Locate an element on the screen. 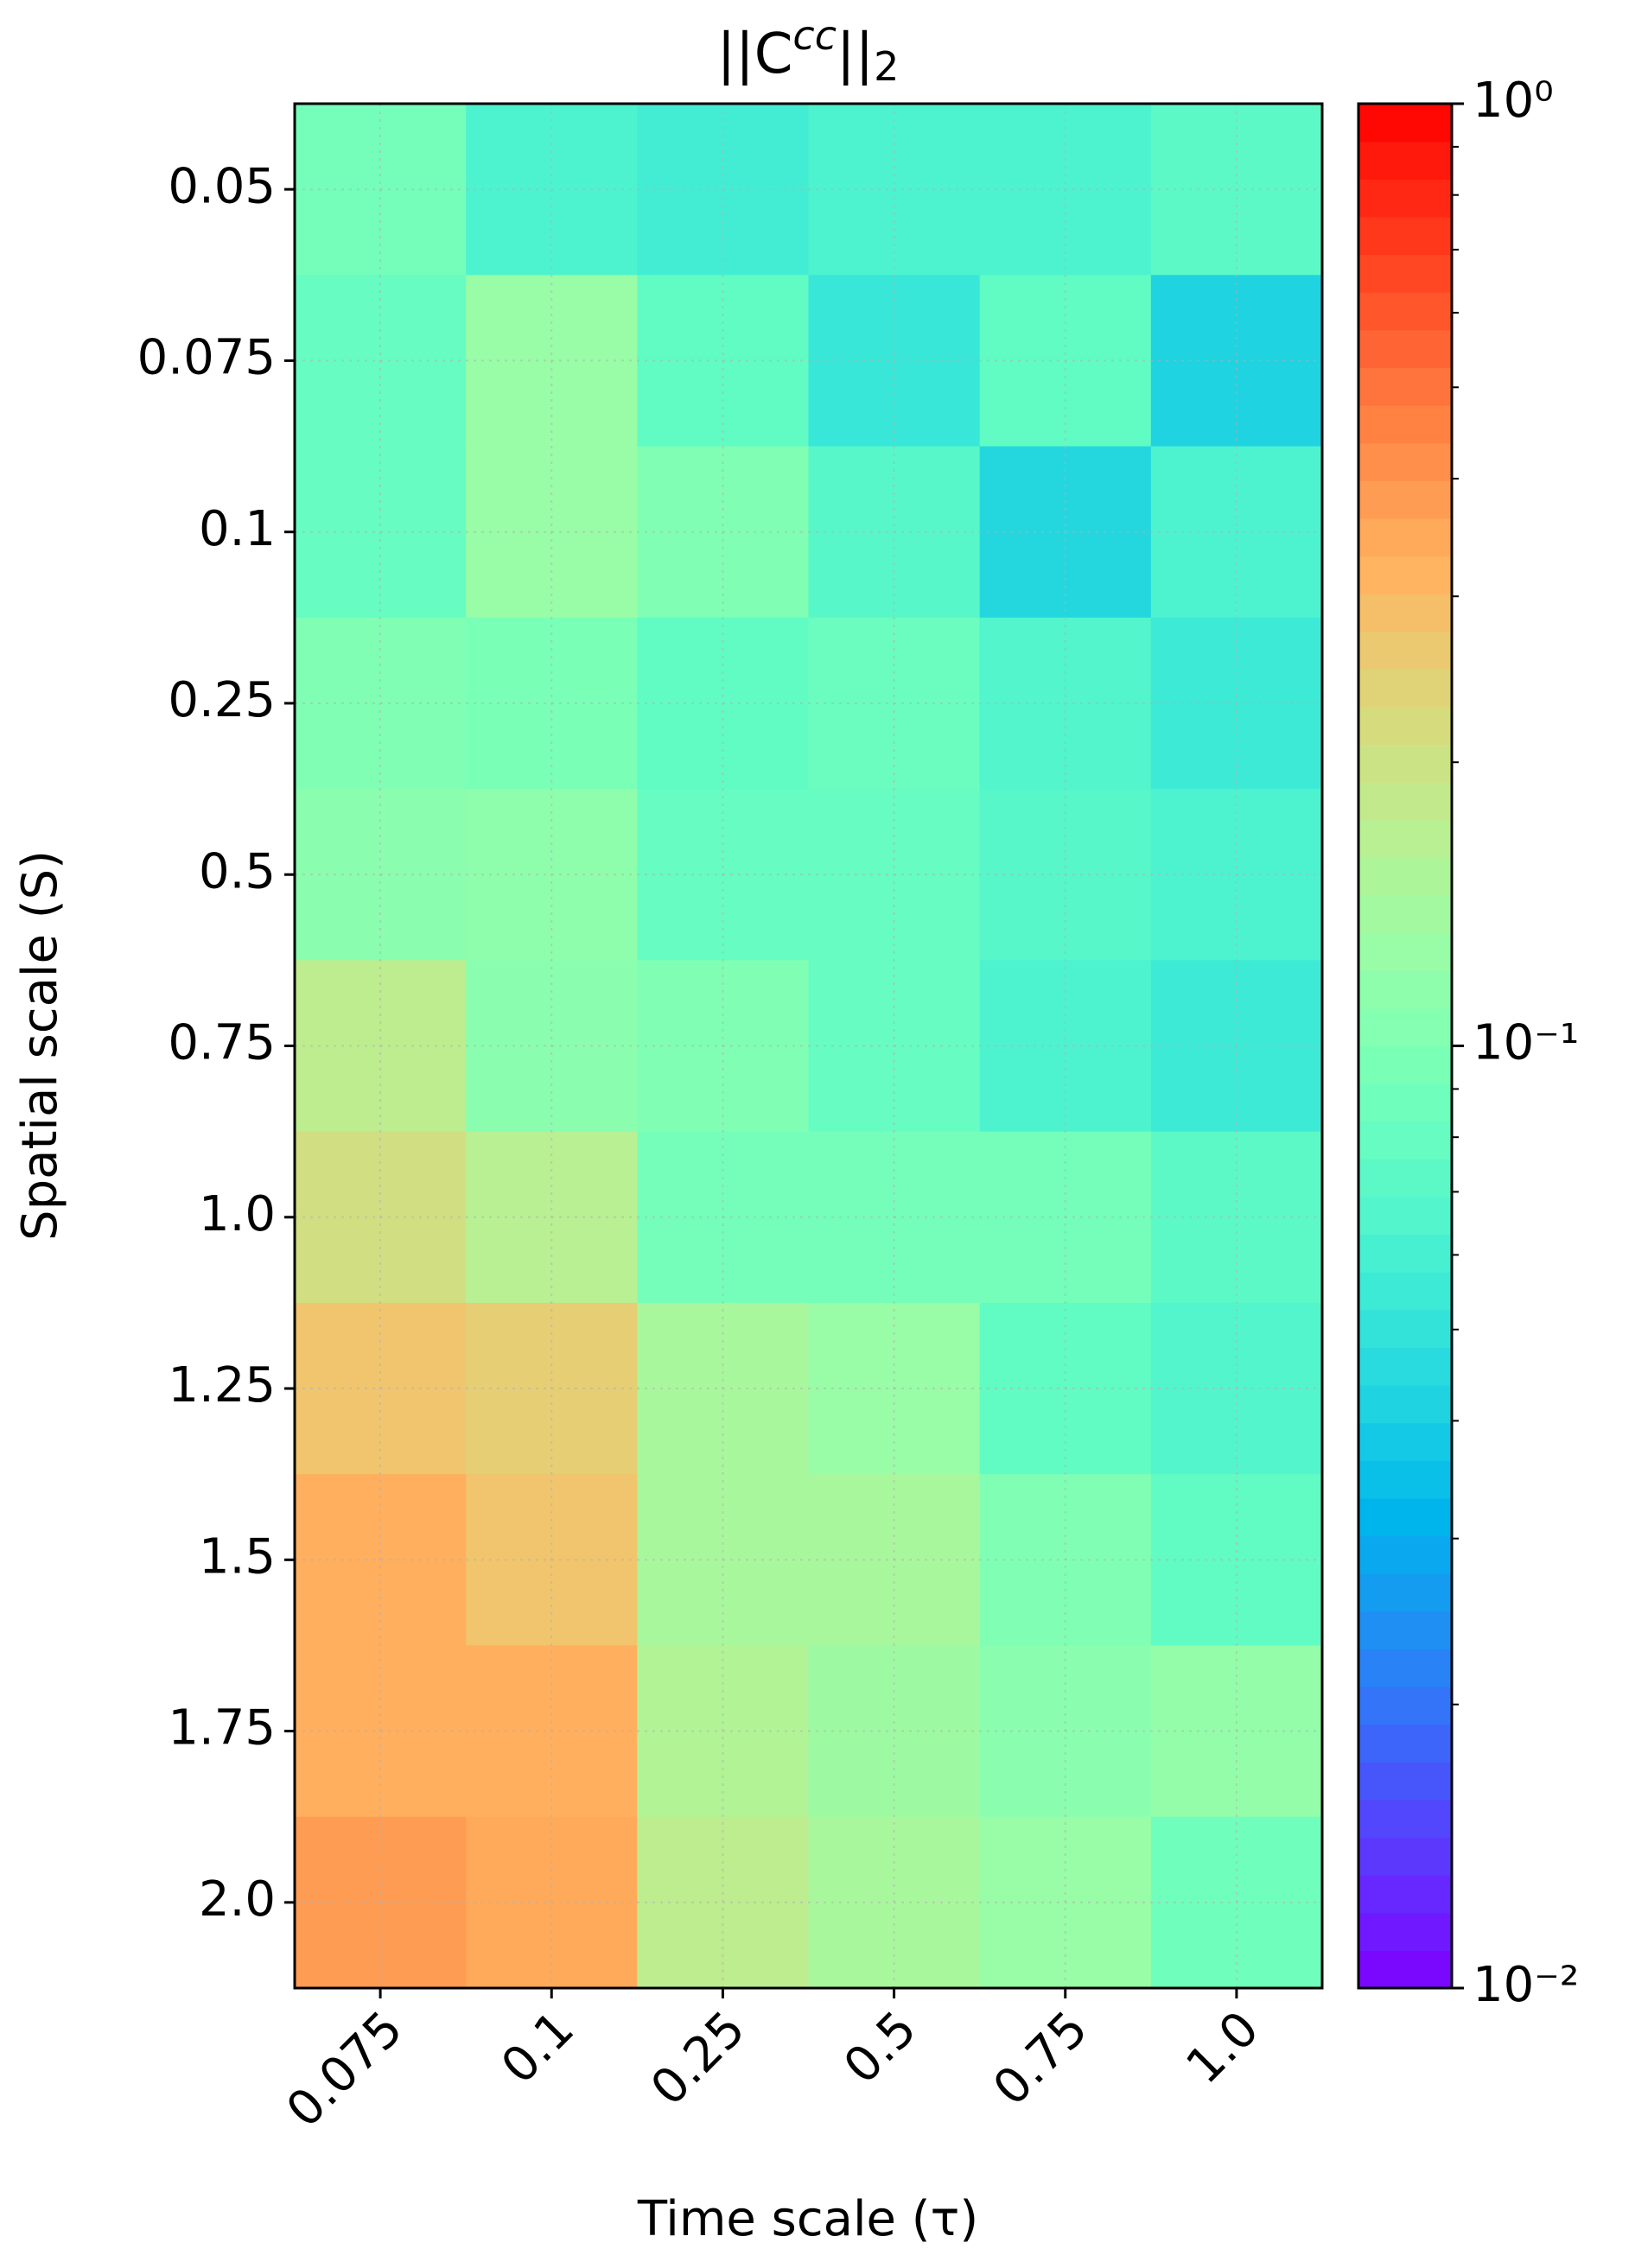  y-tick-label: 0.1 is located at coordinates (237, 529).